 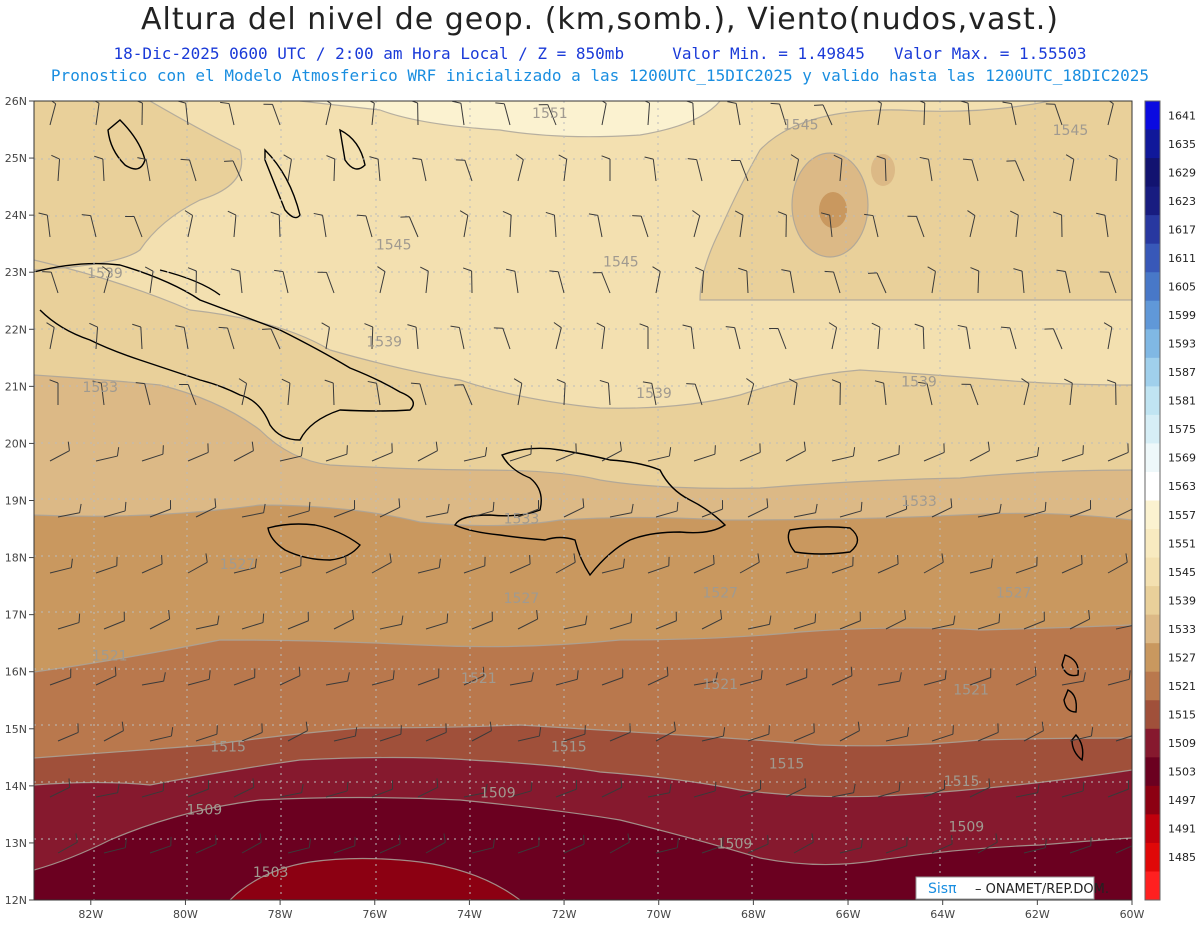 What do you see at coordinates (1182, 743) in the screenshot?
I see `color-bar-label: 1509` at bounding box center [1182, 743].